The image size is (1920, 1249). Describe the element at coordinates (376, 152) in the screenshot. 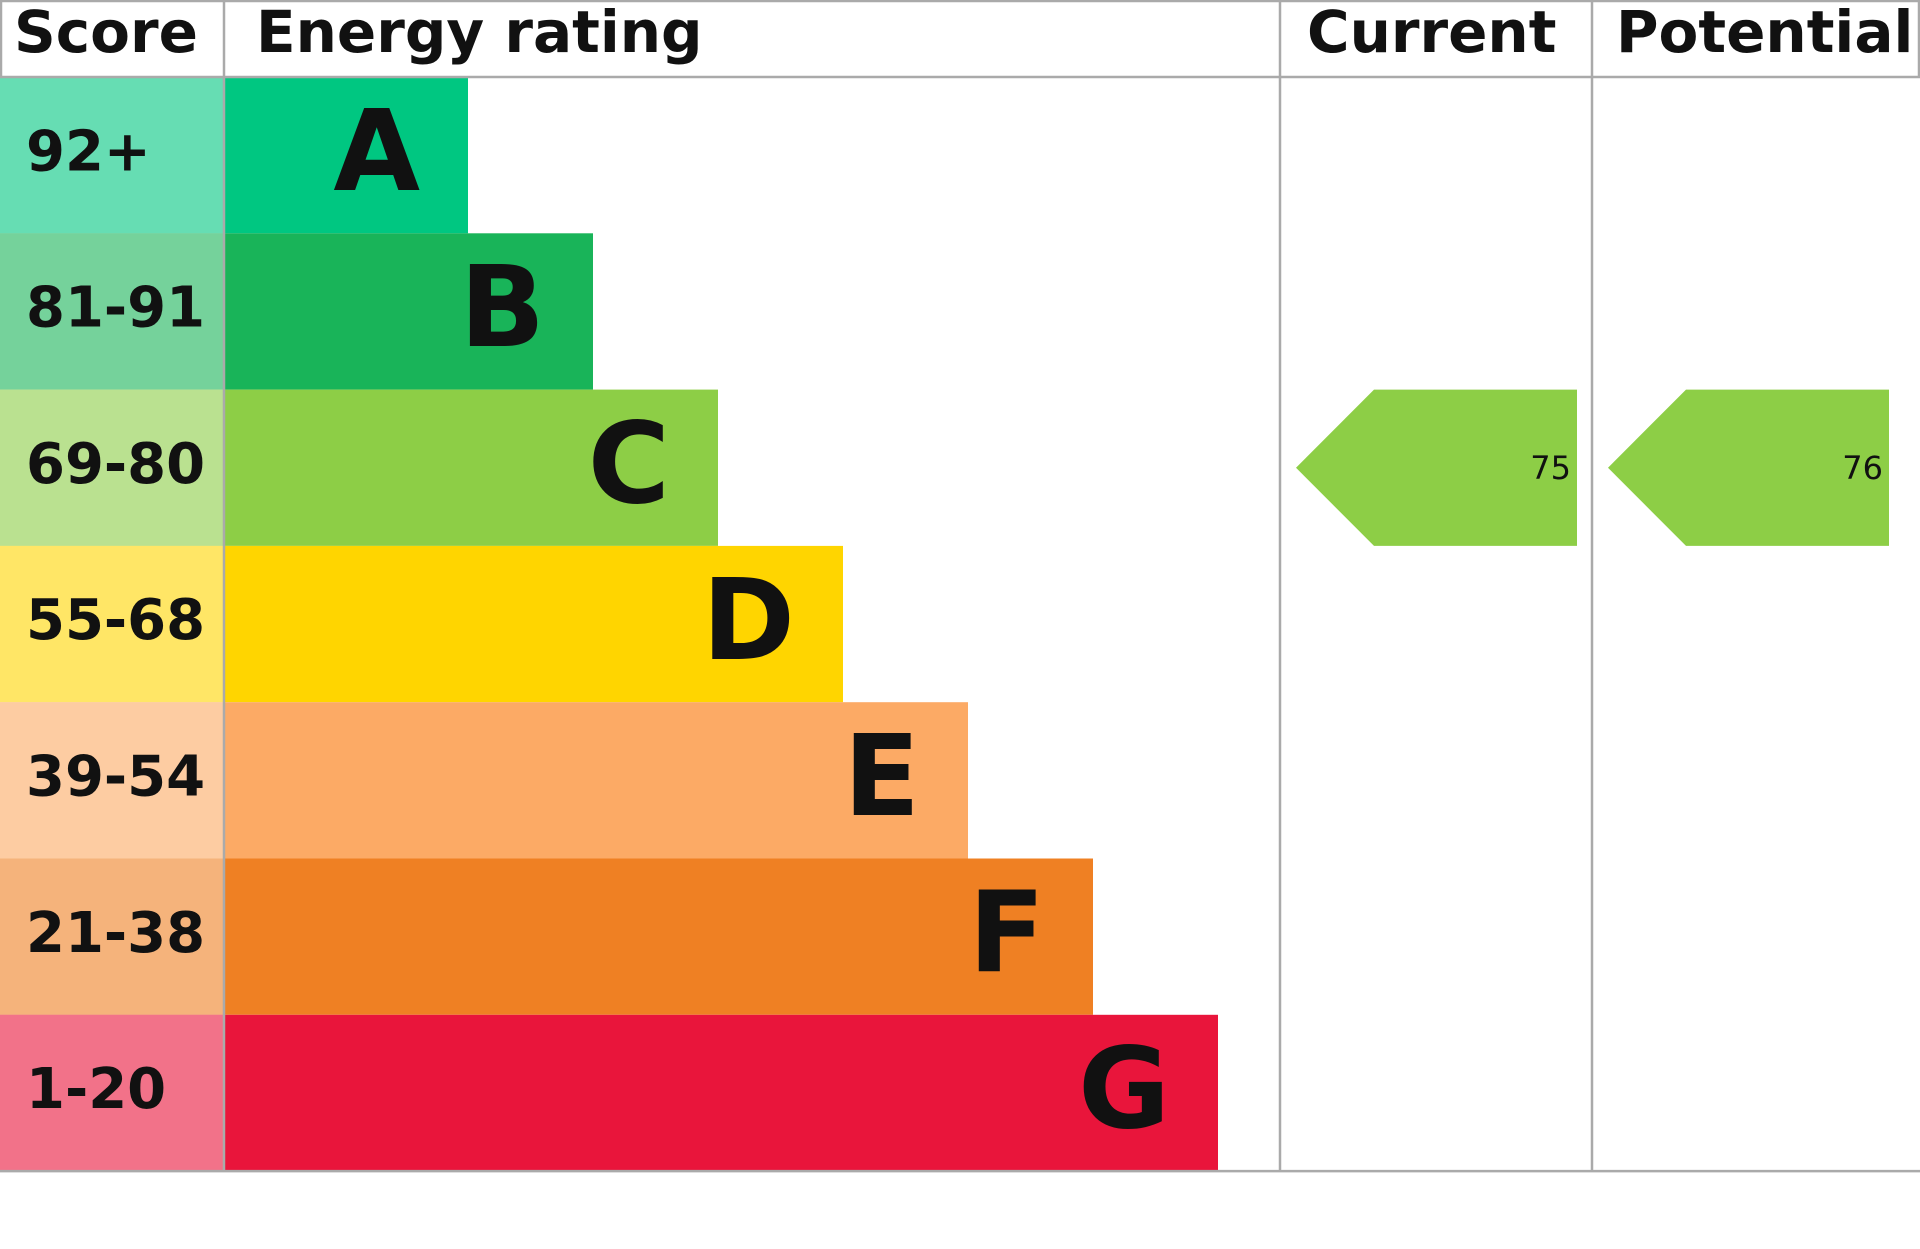

I see `rating-letter: A` at that location.